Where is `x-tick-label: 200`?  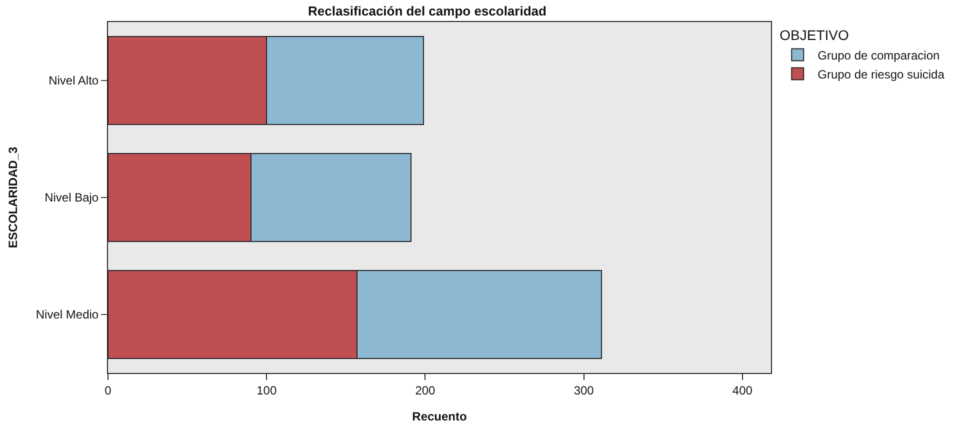 x-tick-label: 200 is located at coordinates (425, 390).